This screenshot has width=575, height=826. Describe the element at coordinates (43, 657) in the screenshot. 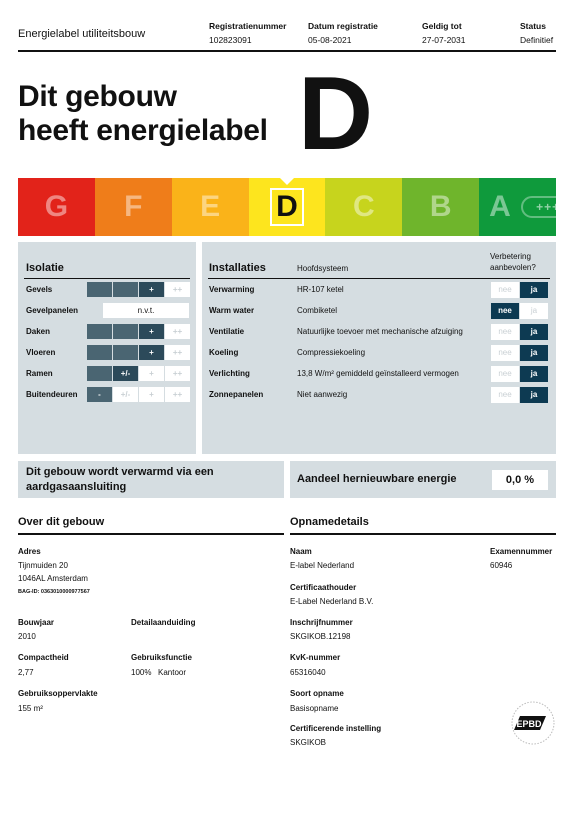

I see `compactness-label: Compactheid` at that location.